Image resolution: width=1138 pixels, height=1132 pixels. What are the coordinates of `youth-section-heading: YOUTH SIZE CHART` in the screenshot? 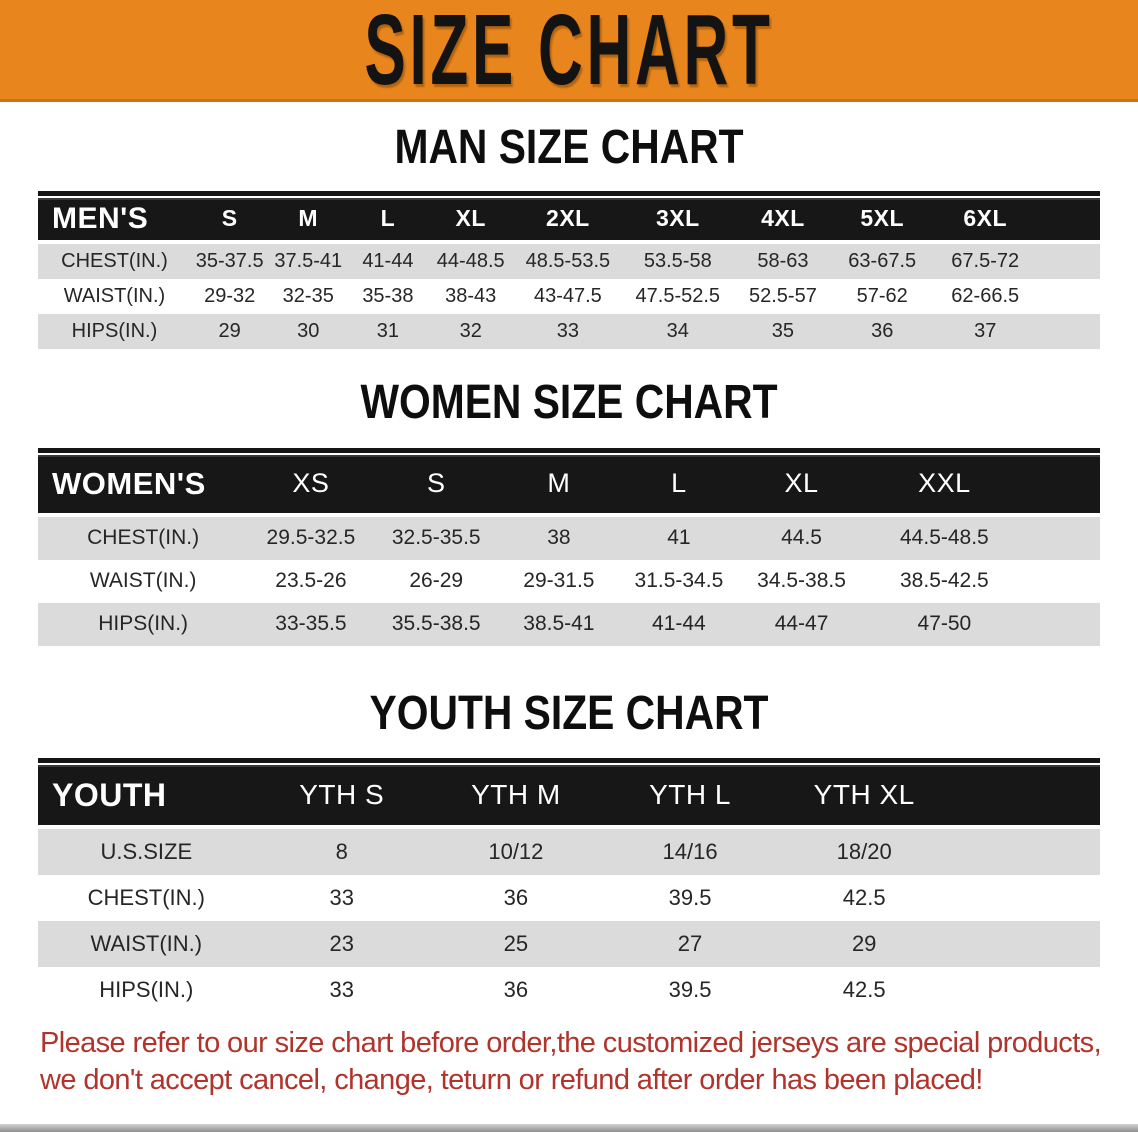 It's located at (569, 713).